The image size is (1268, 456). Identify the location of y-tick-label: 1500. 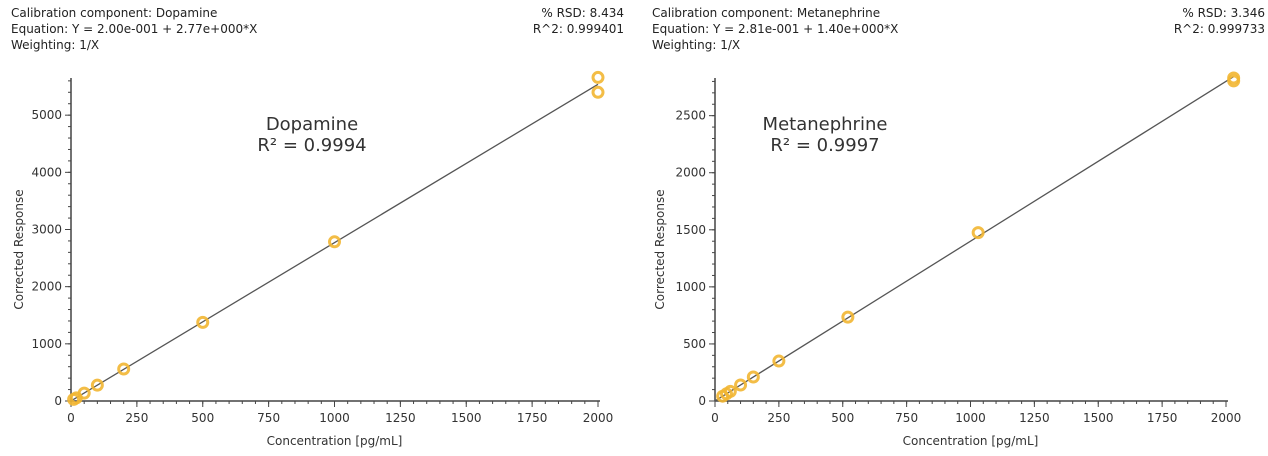
(690, 230).